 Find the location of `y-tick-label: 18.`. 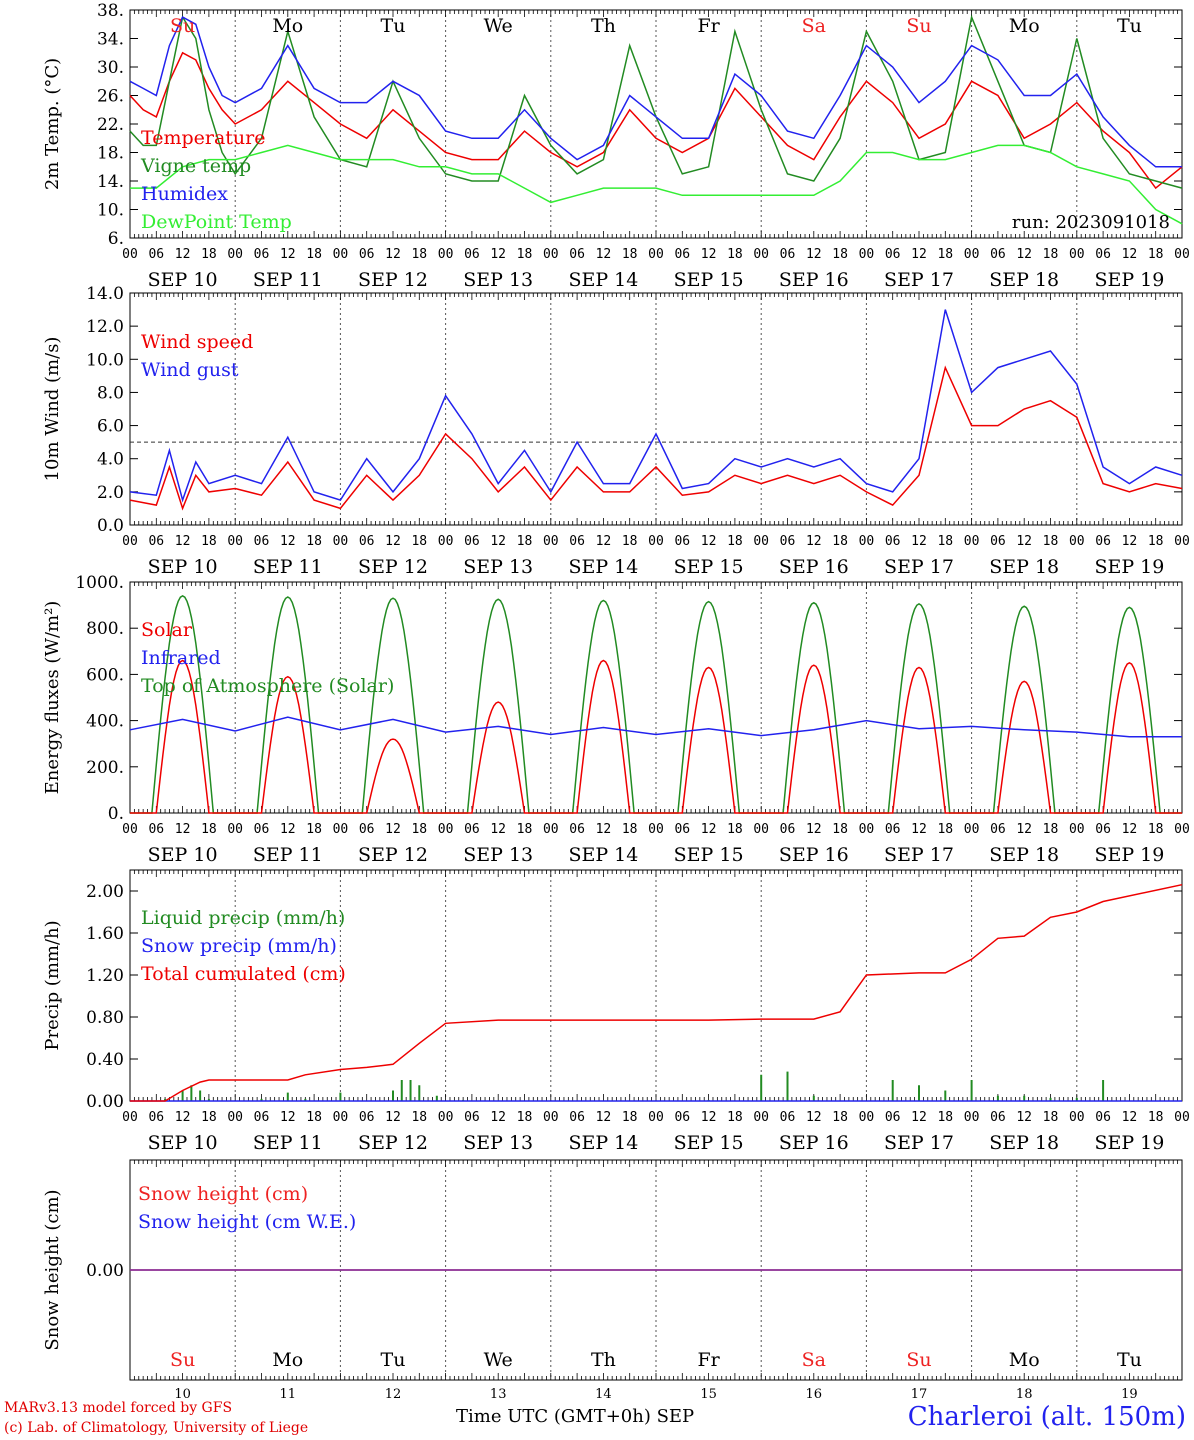

y-tick-label: 18. is located at coordinates (110, 154).